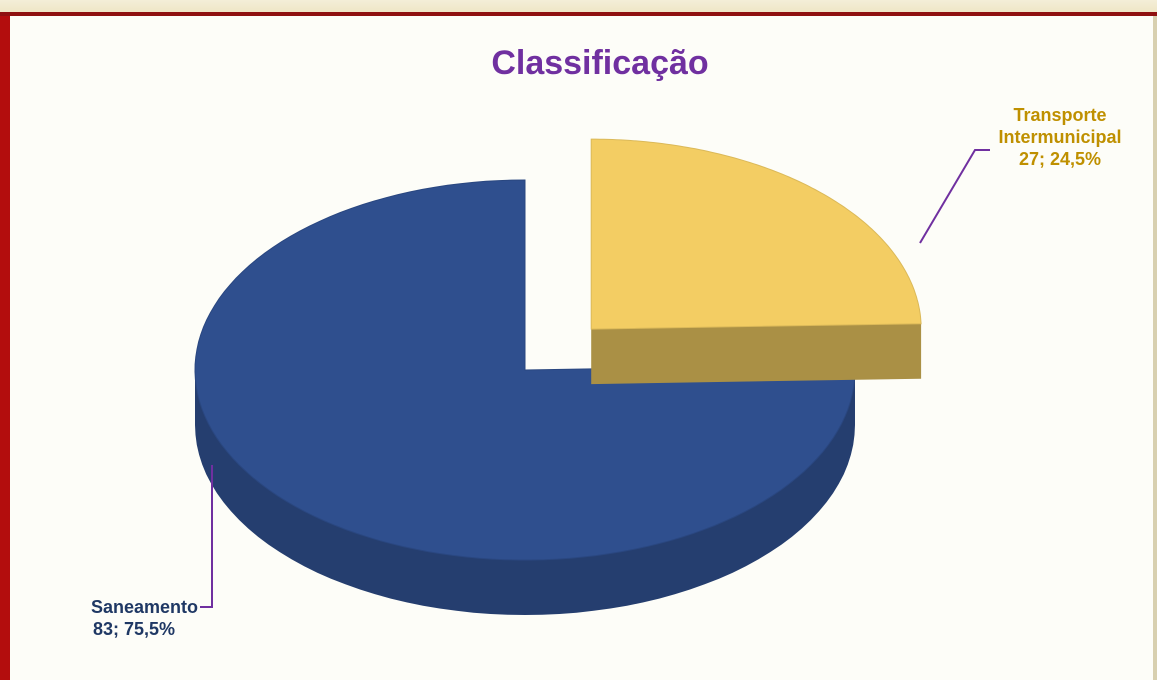 This screenshot has height=680, width=1157. What do you see at coordinates (756, 234) in the screenshot?
I see `slice-top` at bounding box center [756, 234].